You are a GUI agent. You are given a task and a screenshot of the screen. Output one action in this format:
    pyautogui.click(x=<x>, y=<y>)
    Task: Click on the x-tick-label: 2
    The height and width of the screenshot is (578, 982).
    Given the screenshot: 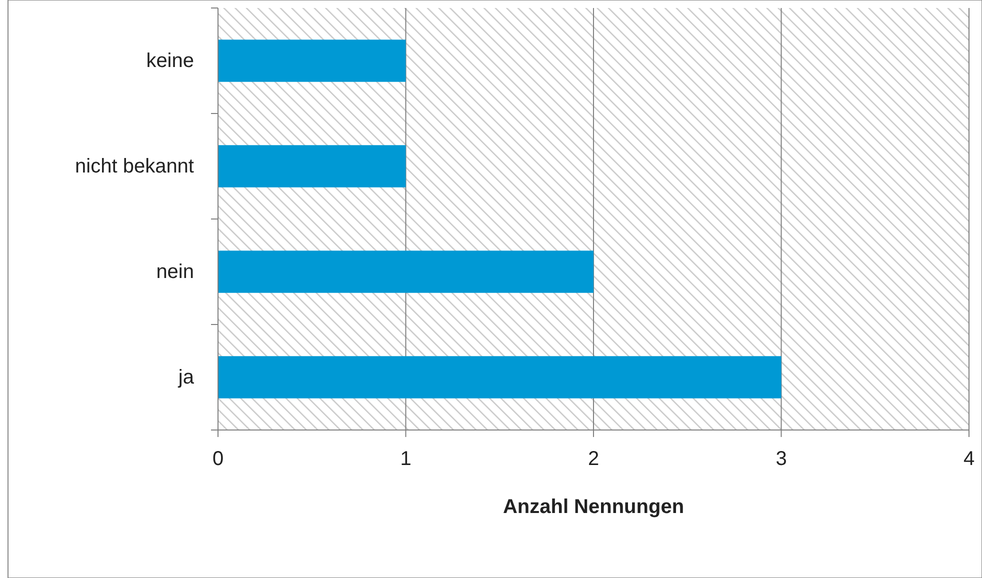 What is the action you would take?
    pyautogui.click(x=594, y=459)
    